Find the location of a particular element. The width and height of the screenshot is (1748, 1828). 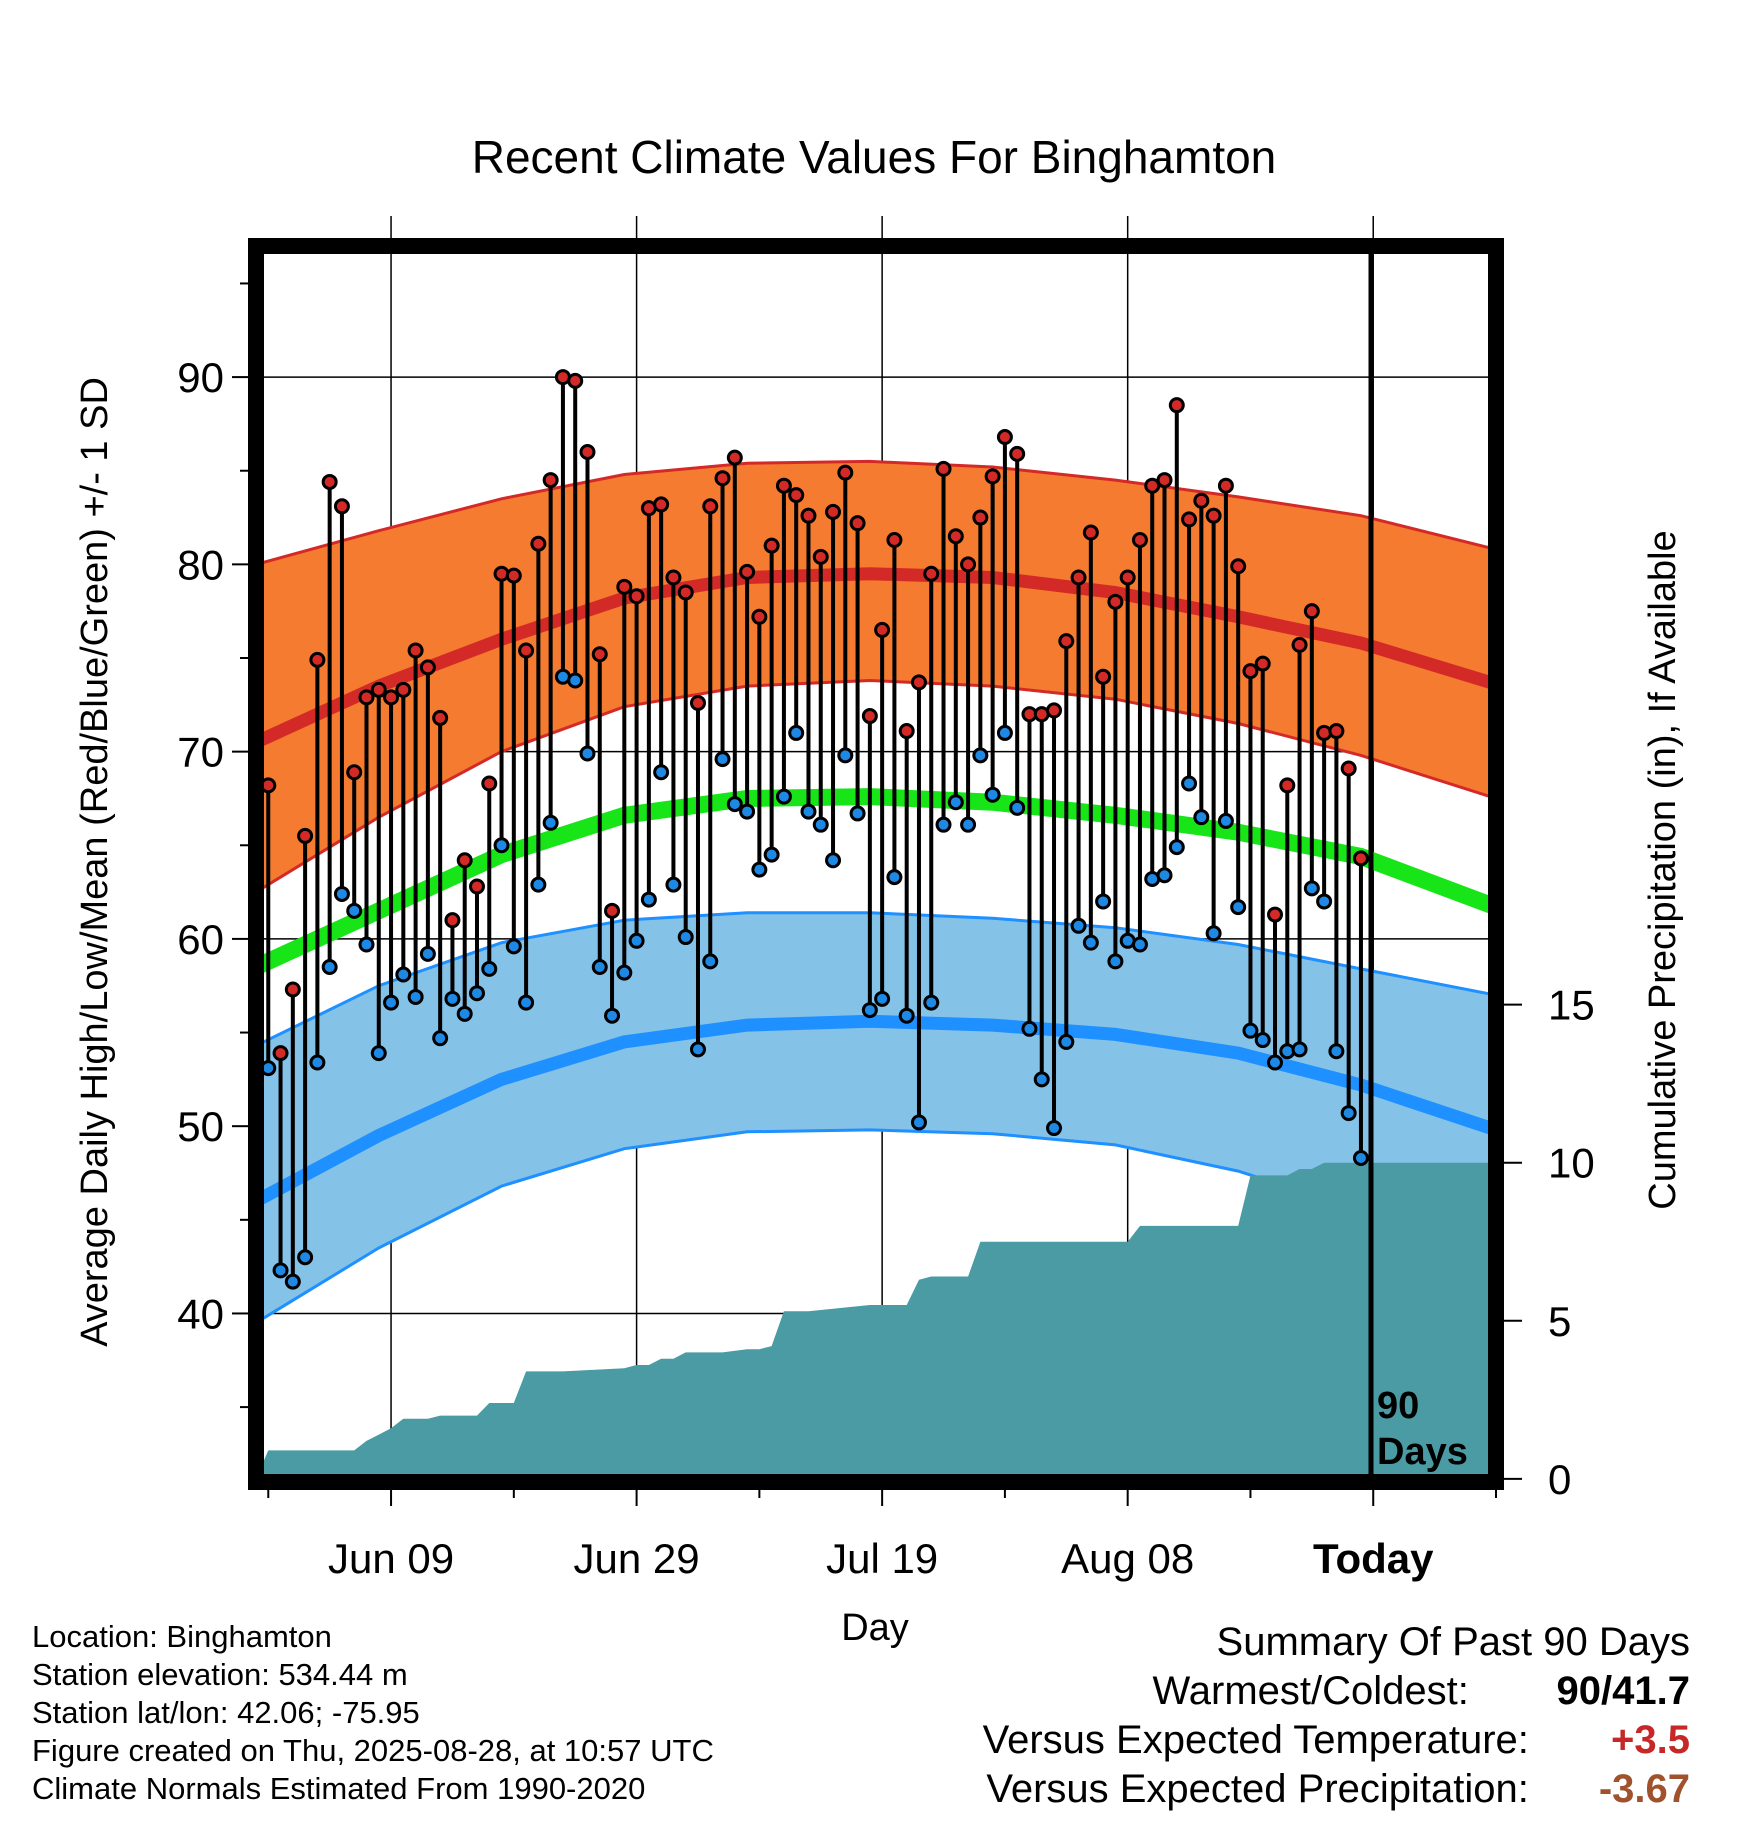

y2-tick-label: 15 is located at coordinates (1571, 1005).